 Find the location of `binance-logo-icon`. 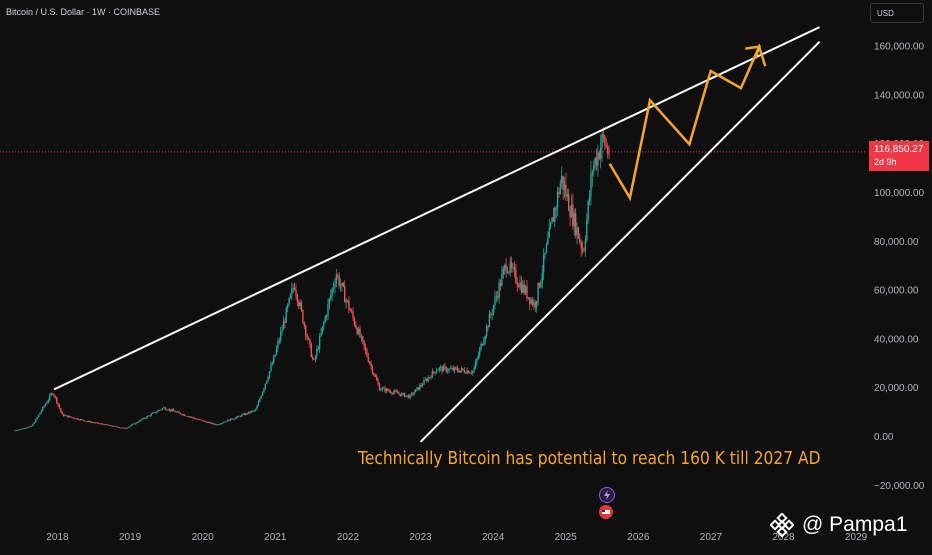

binance-logo-icon is located at coordinates (782, 525).